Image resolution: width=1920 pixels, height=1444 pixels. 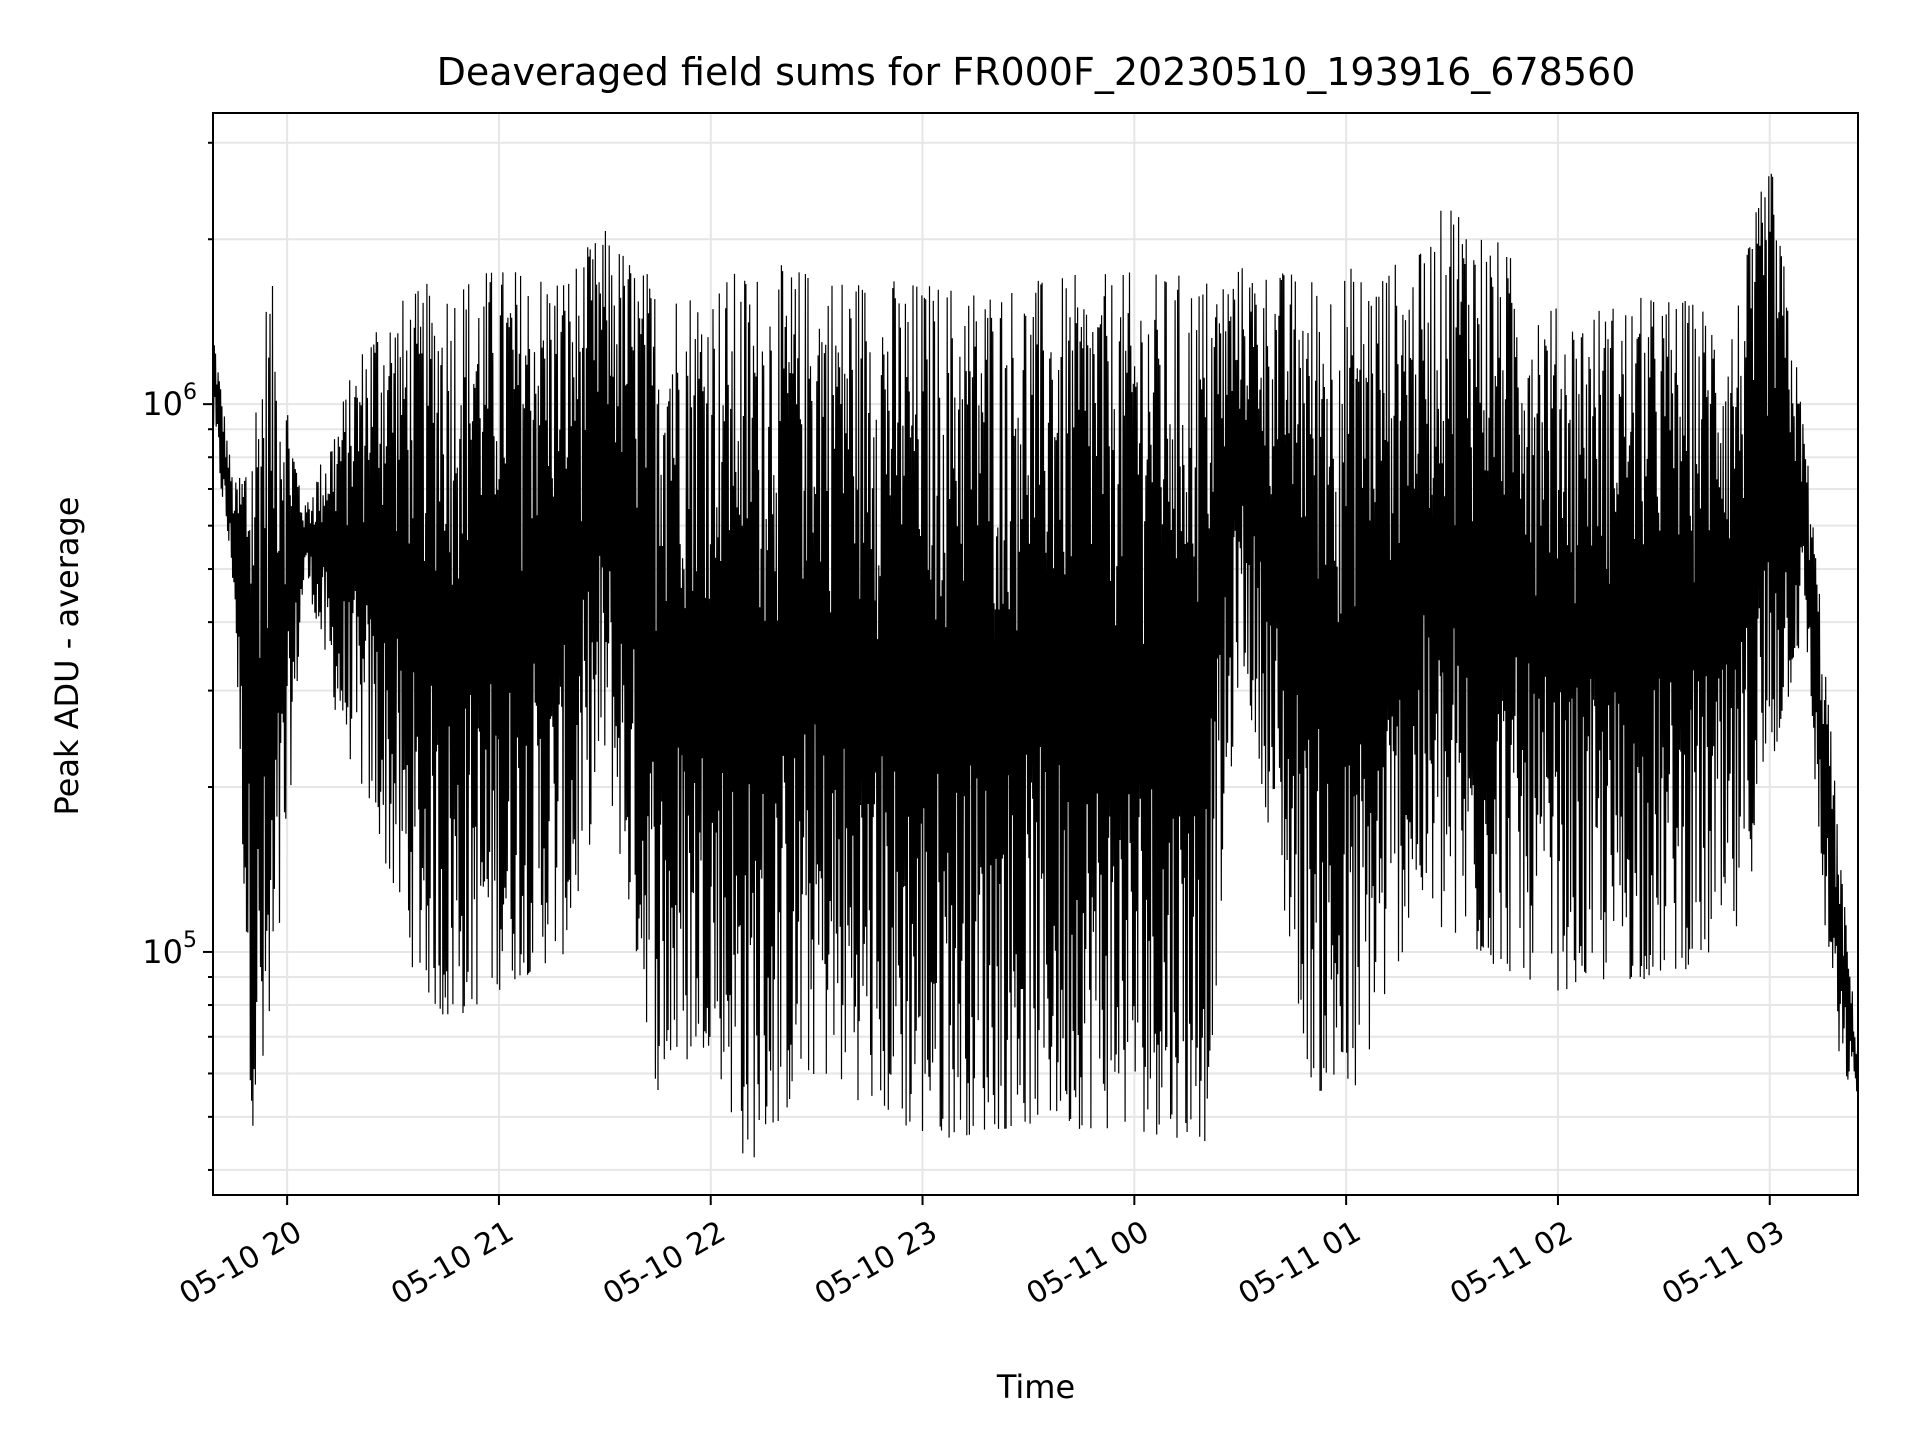 What do you see at coordinates (1723, 1263) in the screenshot?
I see `x-tick-label: 05-11 03` at bounding box center [1723, 1263].